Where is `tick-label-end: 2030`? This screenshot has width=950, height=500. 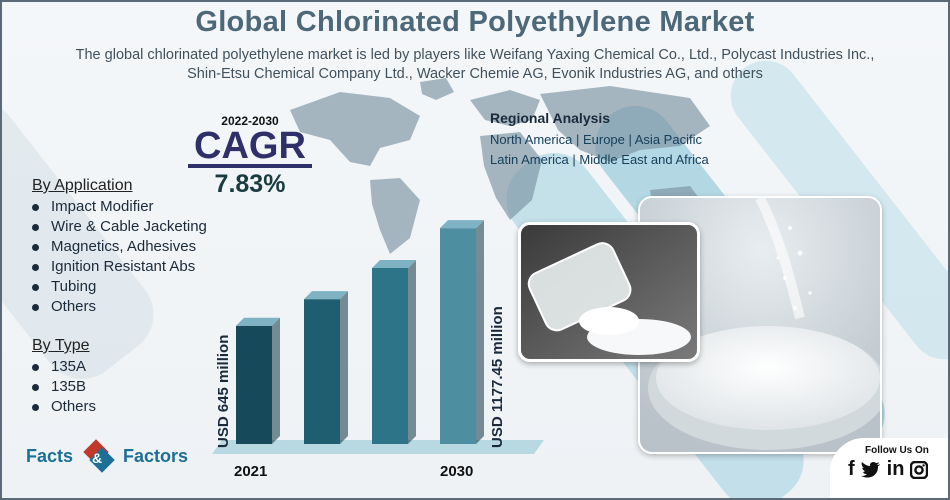
tick-label-end: 2030 is located at coordinates (456, 471).